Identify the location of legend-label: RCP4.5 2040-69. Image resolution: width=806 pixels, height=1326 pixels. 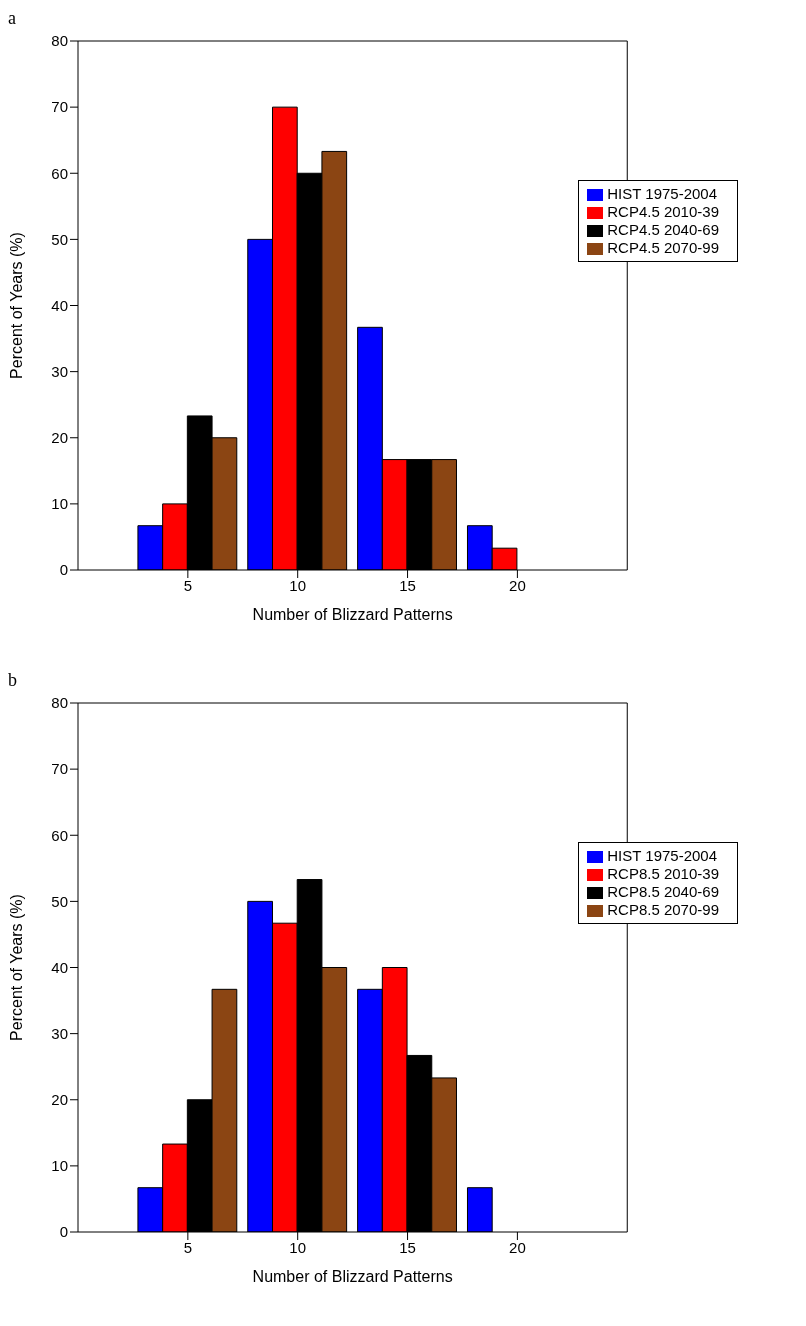
(663, 229).